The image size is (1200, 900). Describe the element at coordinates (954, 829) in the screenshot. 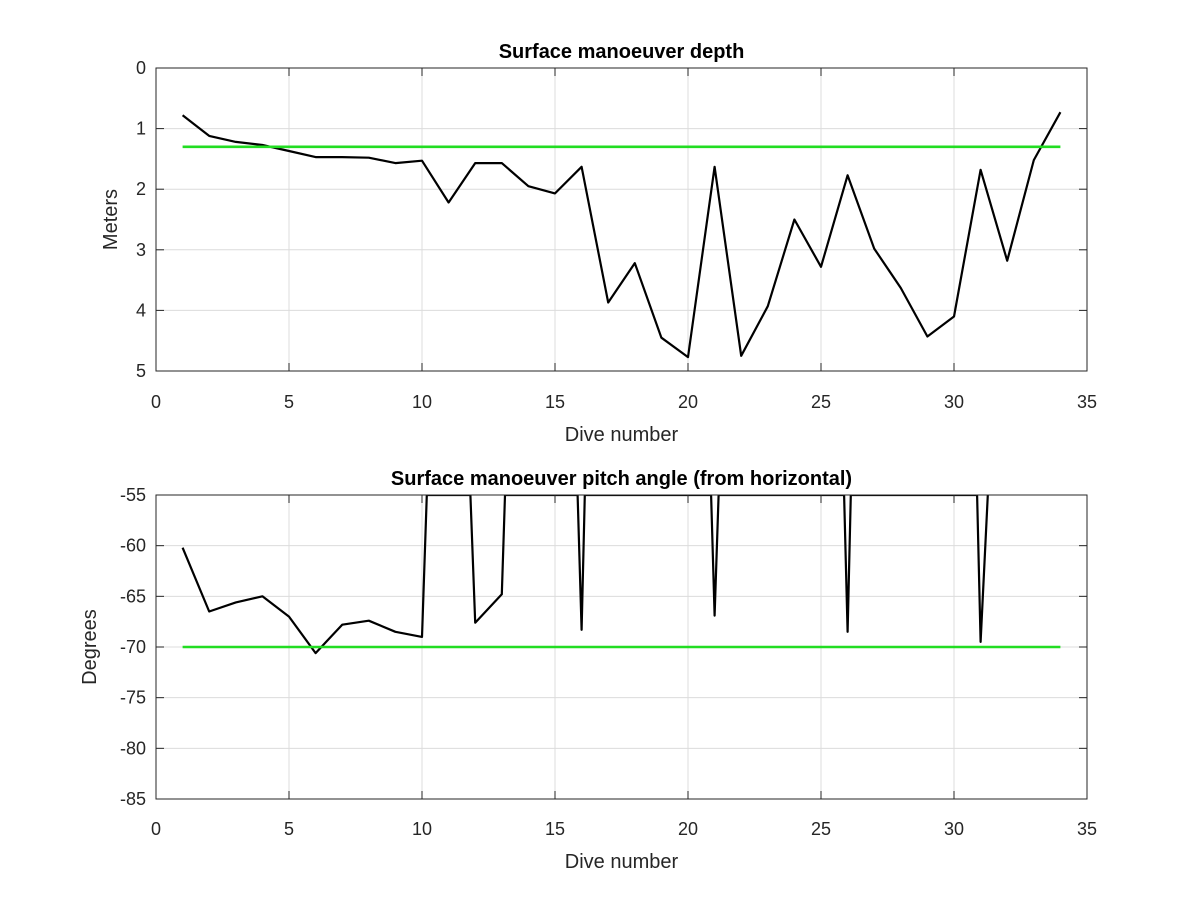

I see `pitch-x-tick-label: 30` at that location.